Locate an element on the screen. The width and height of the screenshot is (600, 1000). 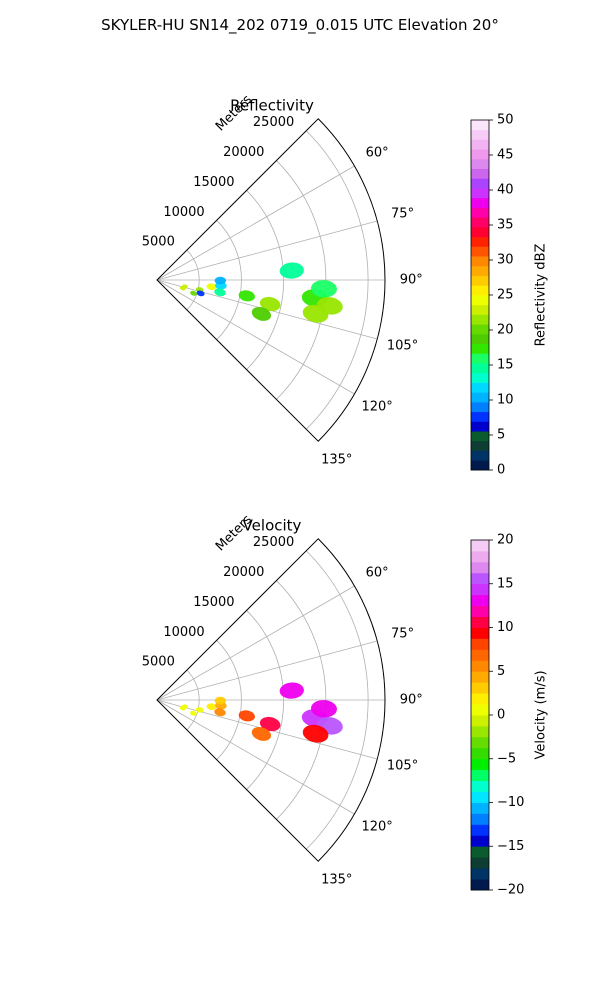
azimuth-tick-label: 135° is located at coordinates (336, 879).